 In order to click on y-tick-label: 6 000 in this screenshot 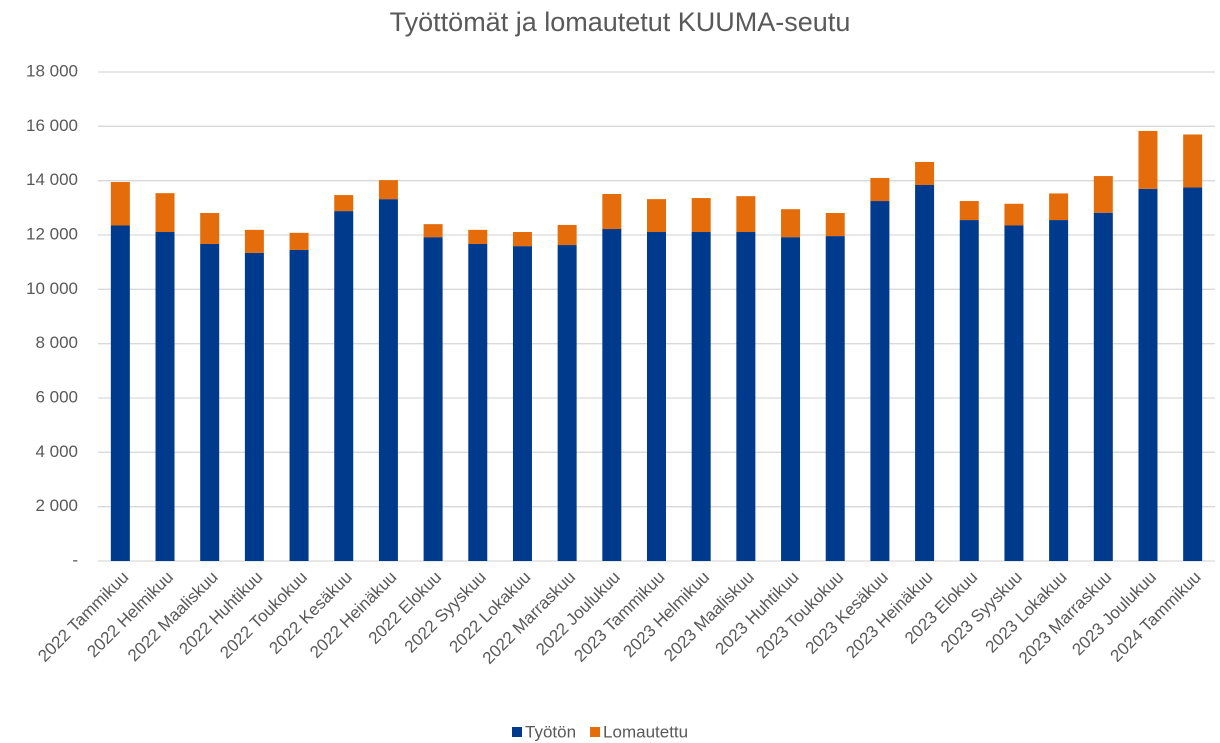, I will do `click(56, 396)`.